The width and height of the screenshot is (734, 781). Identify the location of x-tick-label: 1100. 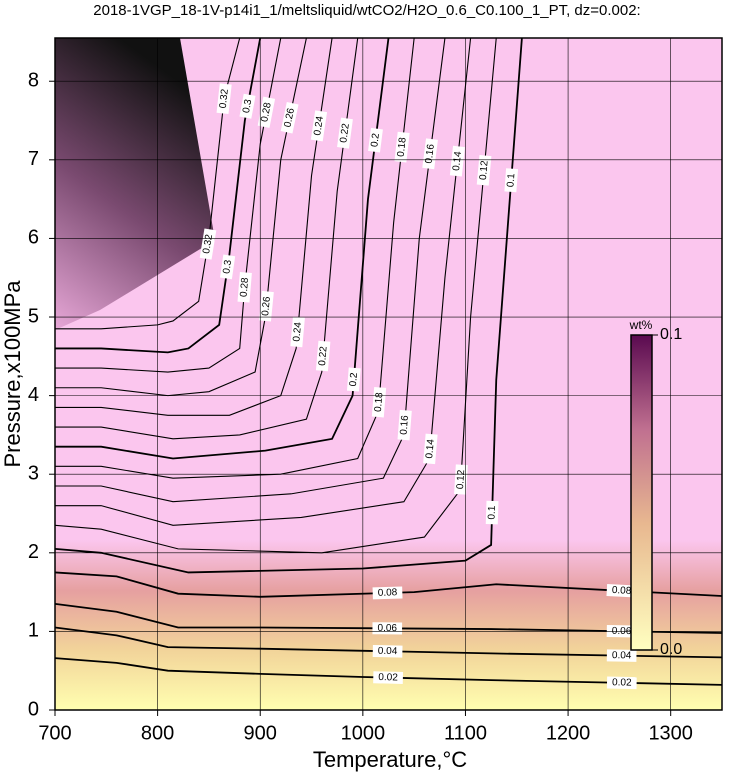
(465, 733).